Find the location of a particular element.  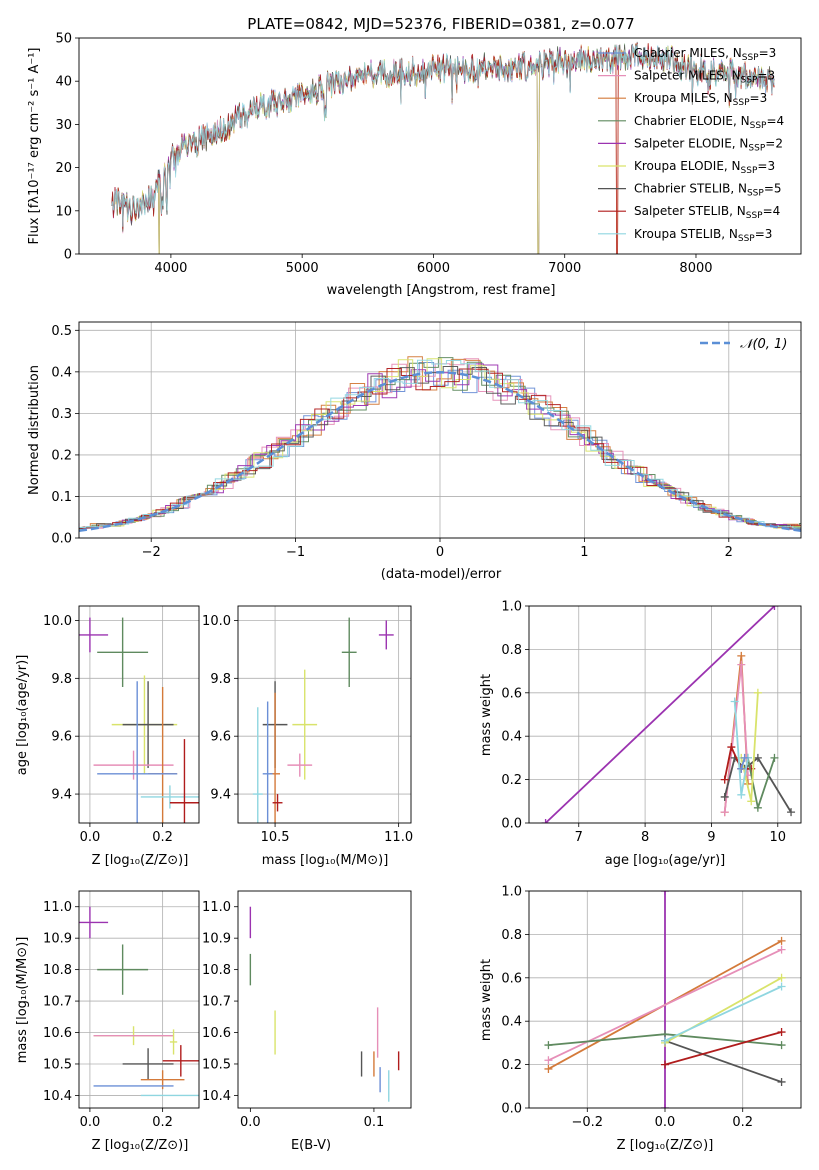

x-tick-label: 2 is located at coordinates (729, 552).